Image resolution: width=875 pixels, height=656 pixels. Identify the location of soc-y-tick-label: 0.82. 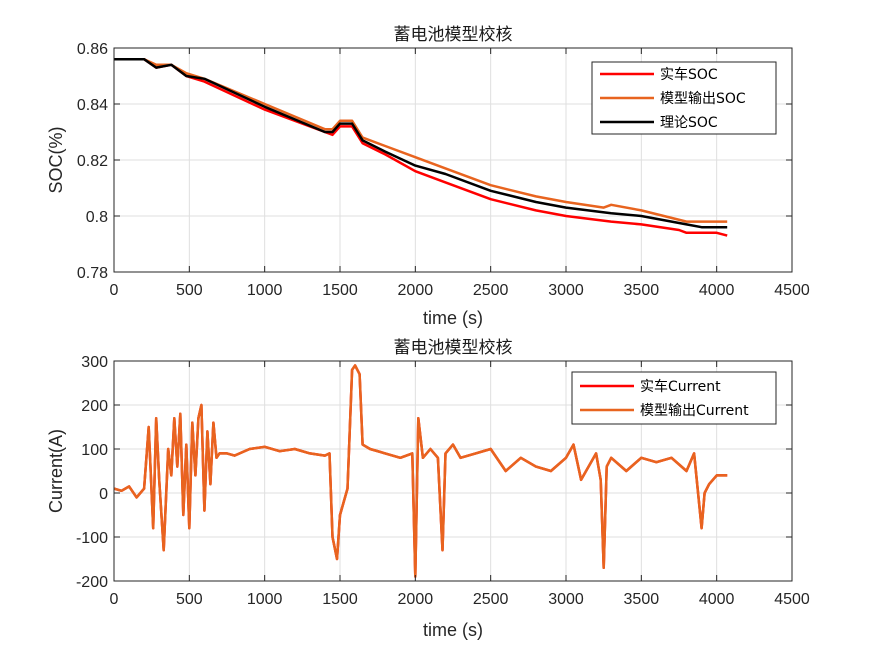
(92, 161).